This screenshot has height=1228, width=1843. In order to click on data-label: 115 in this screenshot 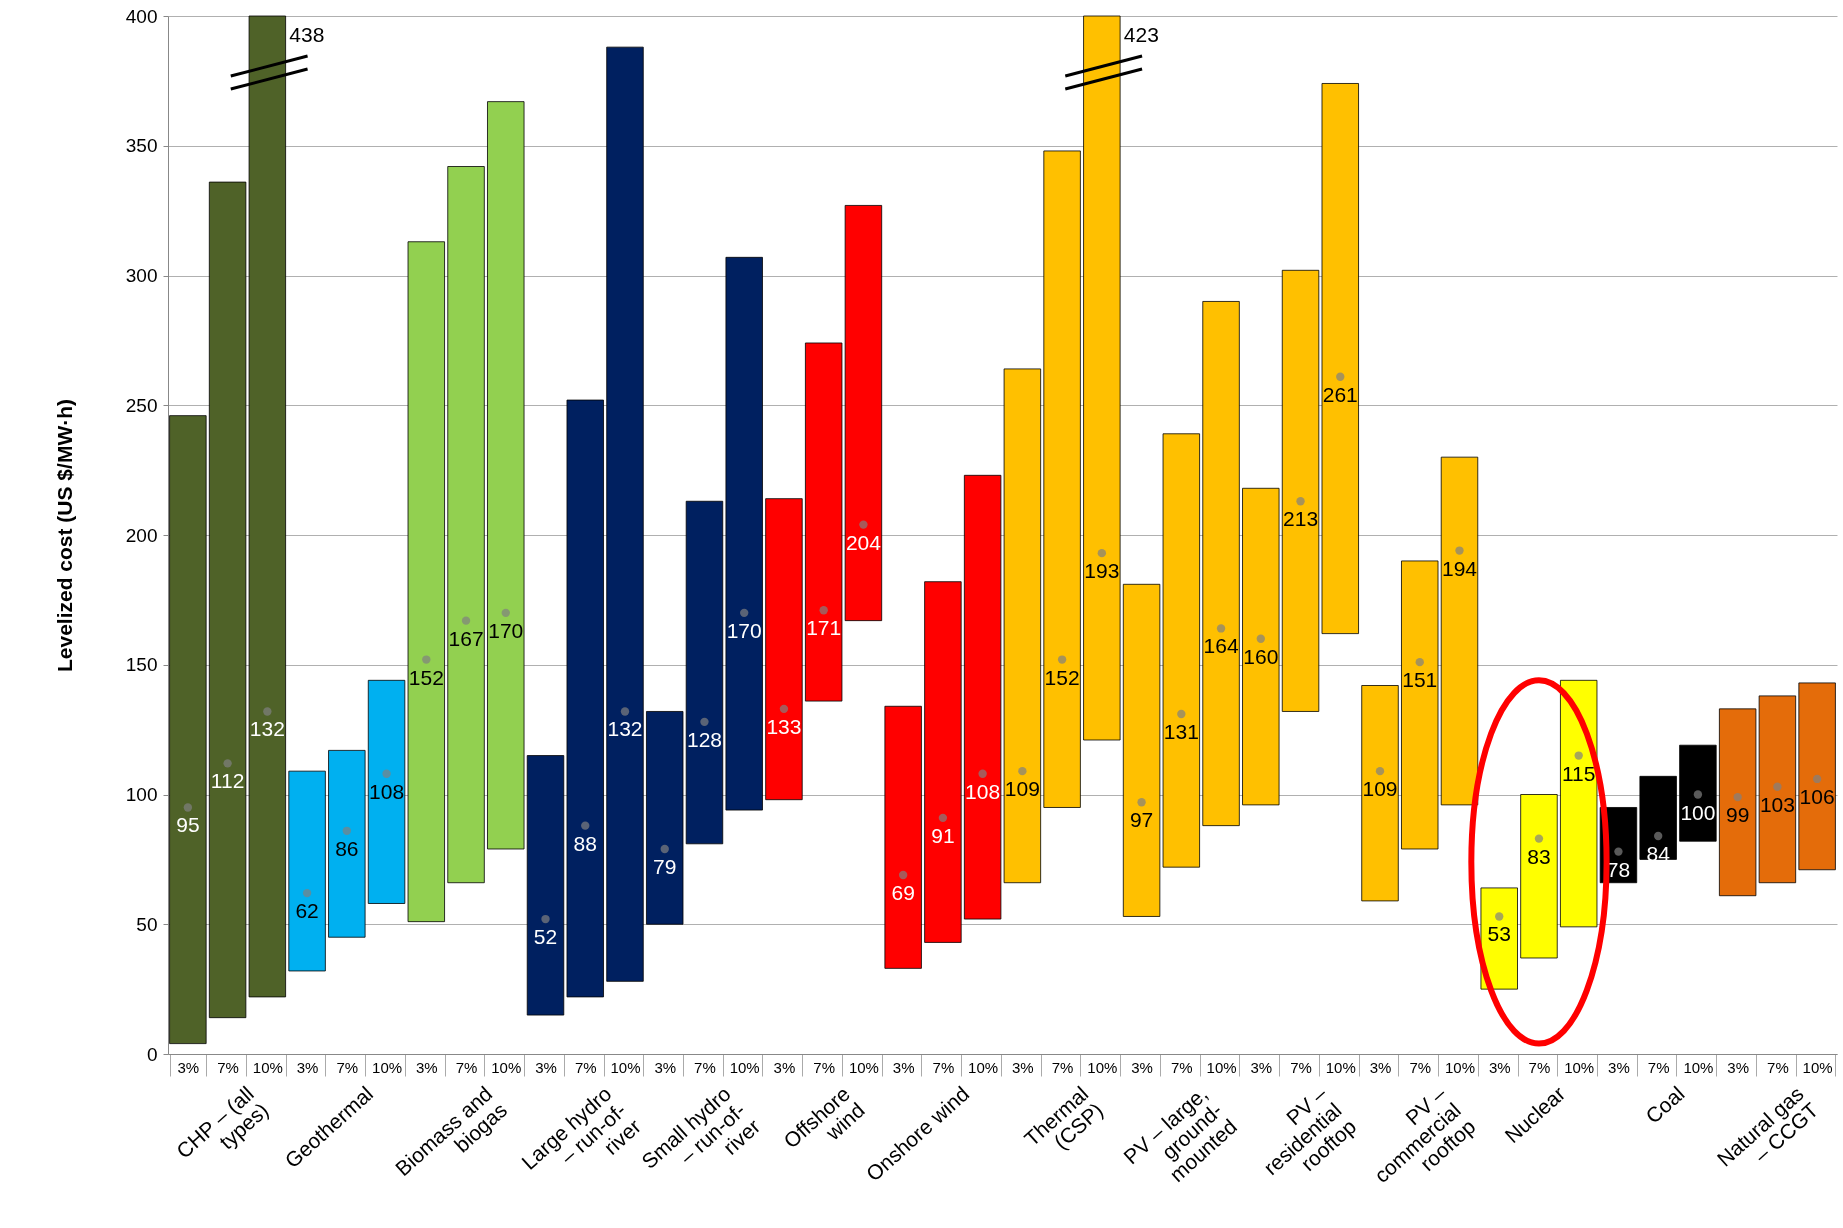, I will do `click(1578, 773)`.